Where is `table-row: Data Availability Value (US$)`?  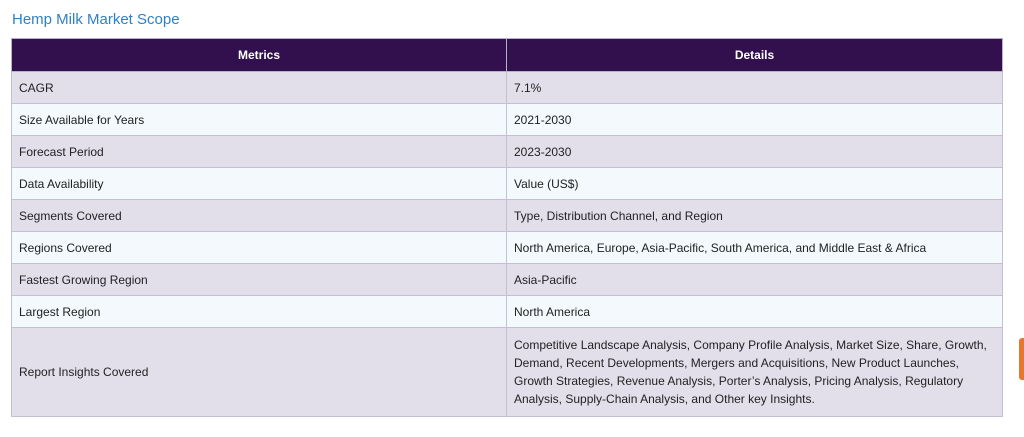
table-row: Data Availability Value (US$) is located at coordinates (507, 183).